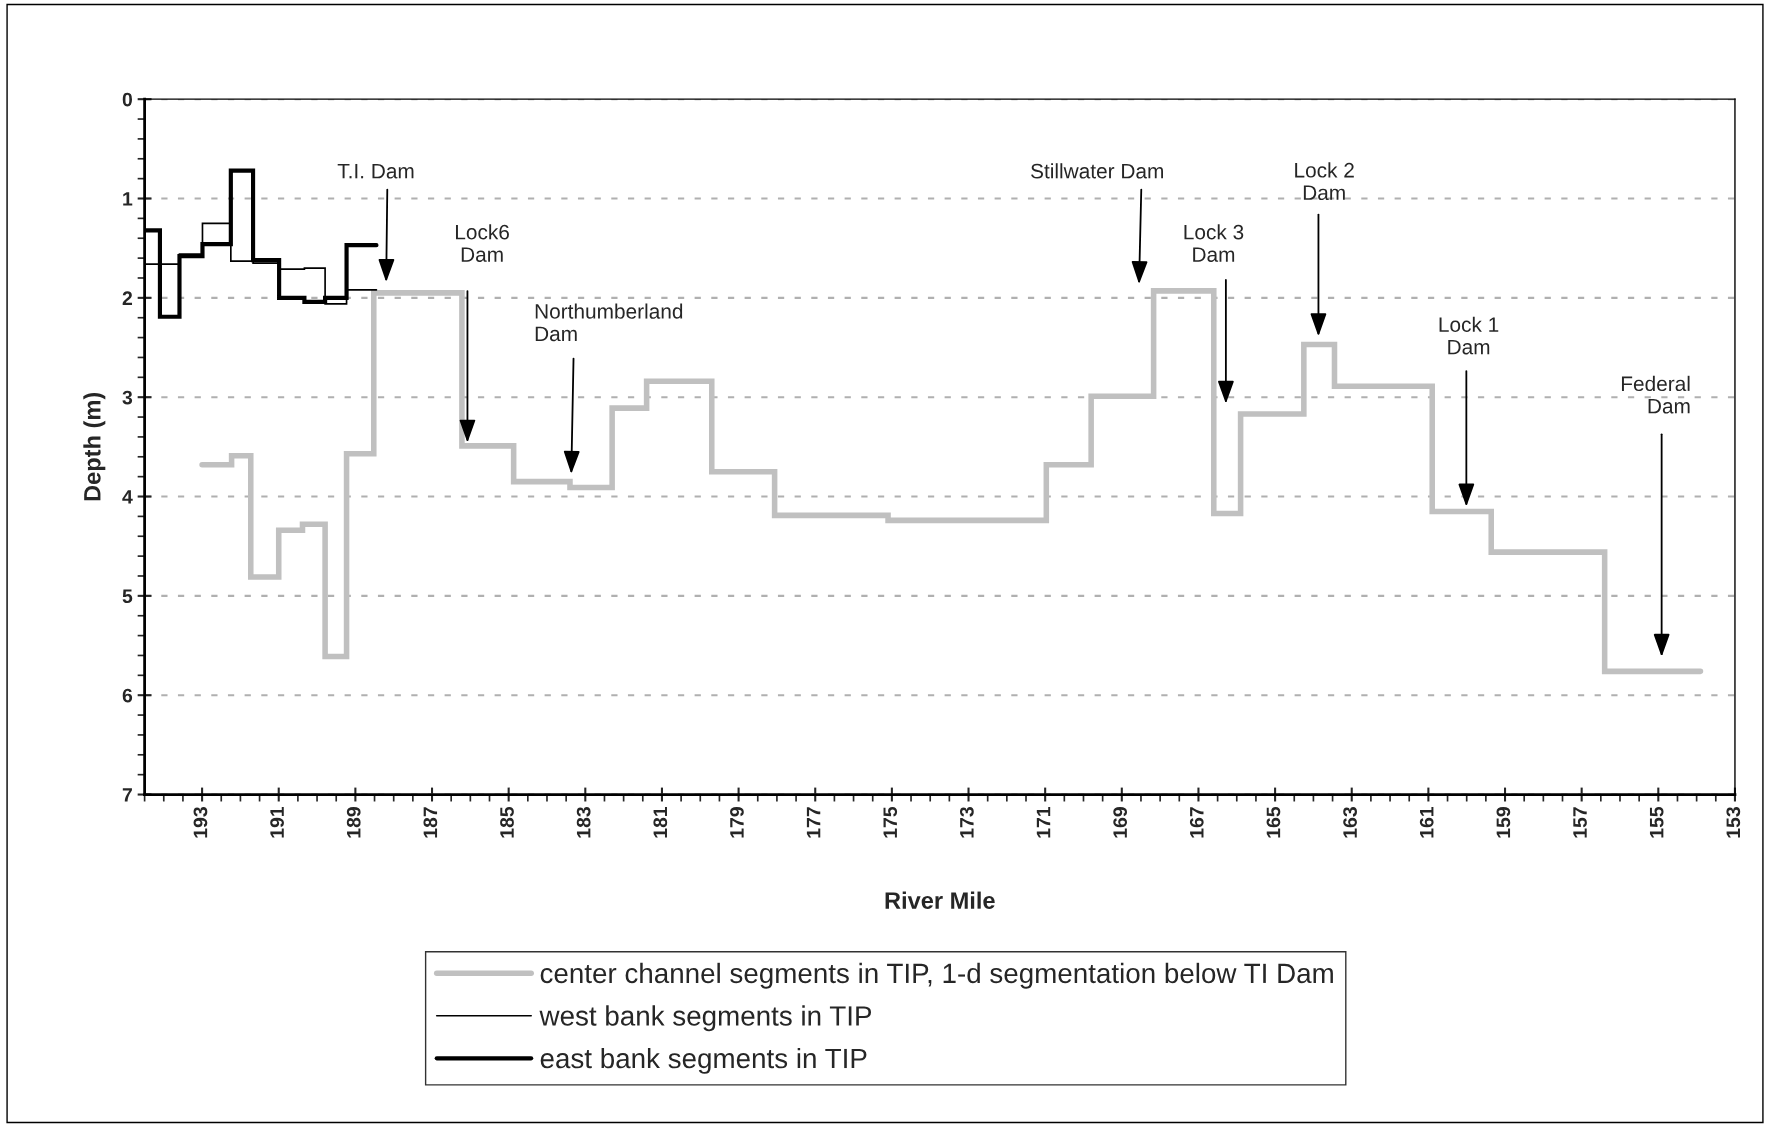 The width and height of the screenshot is (1770, 1127). I want to click on x-tick-label: 175, so click(890, 822).